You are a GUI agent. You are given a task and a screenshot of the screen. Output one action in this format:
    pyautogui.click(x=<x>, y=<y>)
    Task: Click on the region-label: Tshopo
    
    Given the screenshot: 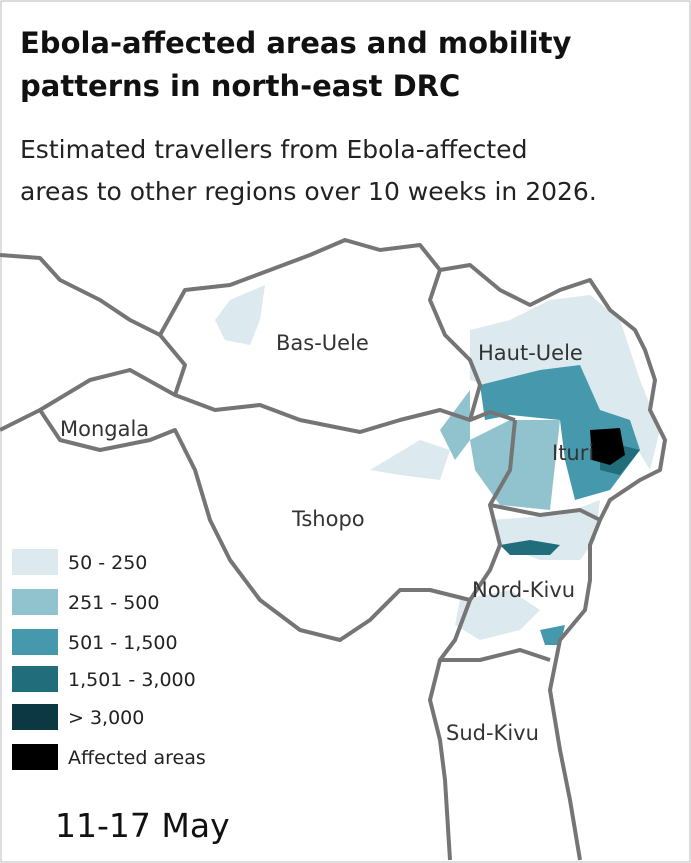 What is the action you would take?
    pyautogui.click(x=328, y=519)
    